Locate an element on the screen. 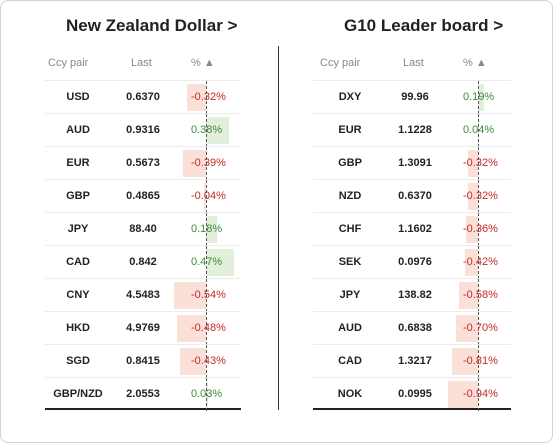 The width and height of the screenshot is (555, 445). table-row: USD 0.6370 -0.32% is located at coordinates (143, 97).